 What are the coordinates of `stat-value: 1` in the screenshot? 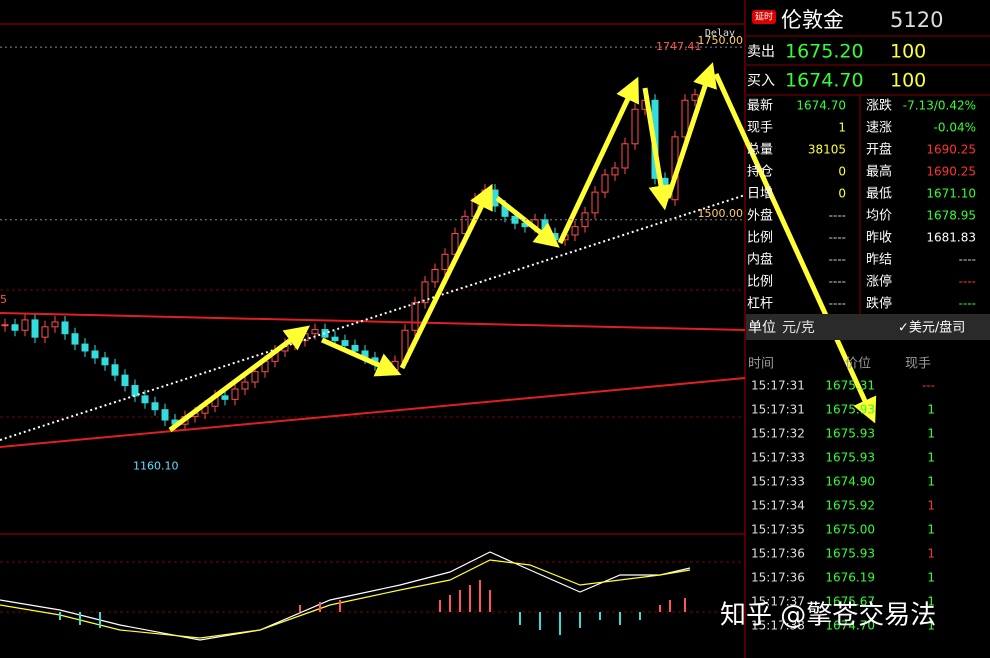 It's located at (842, 128).